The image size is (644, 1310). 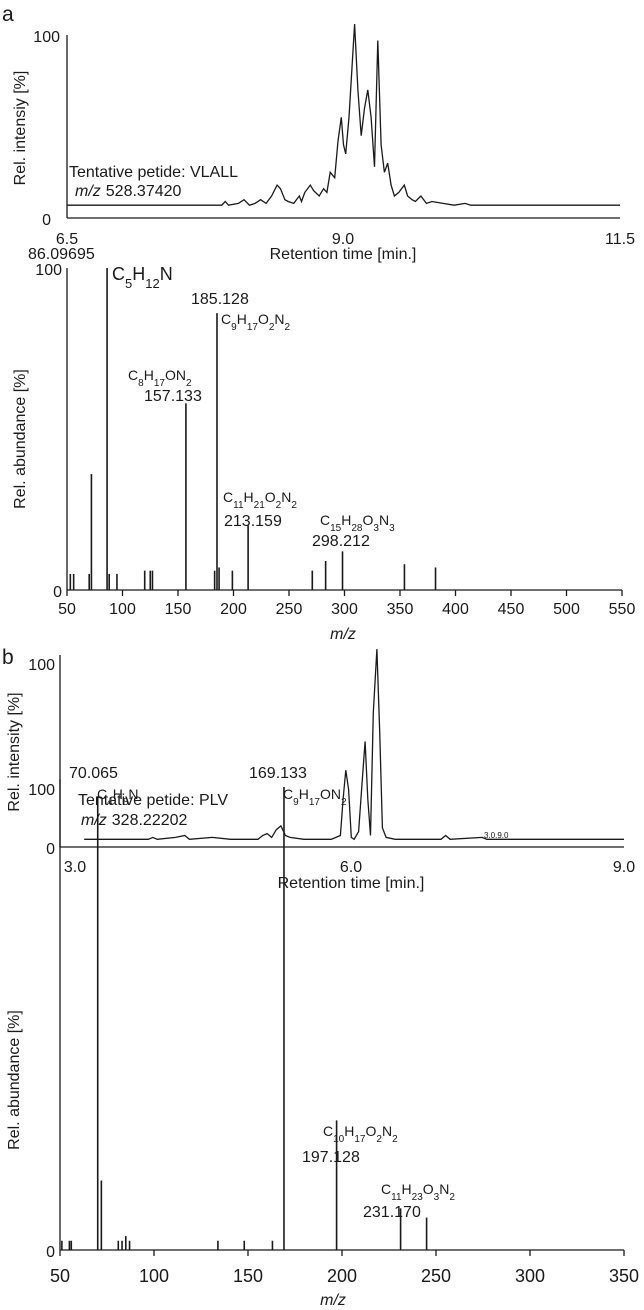 What do you see at coordinates (150, 820) in the screenshot?
I see `mz-value: 328.22202` at bounding box center [150, 820].